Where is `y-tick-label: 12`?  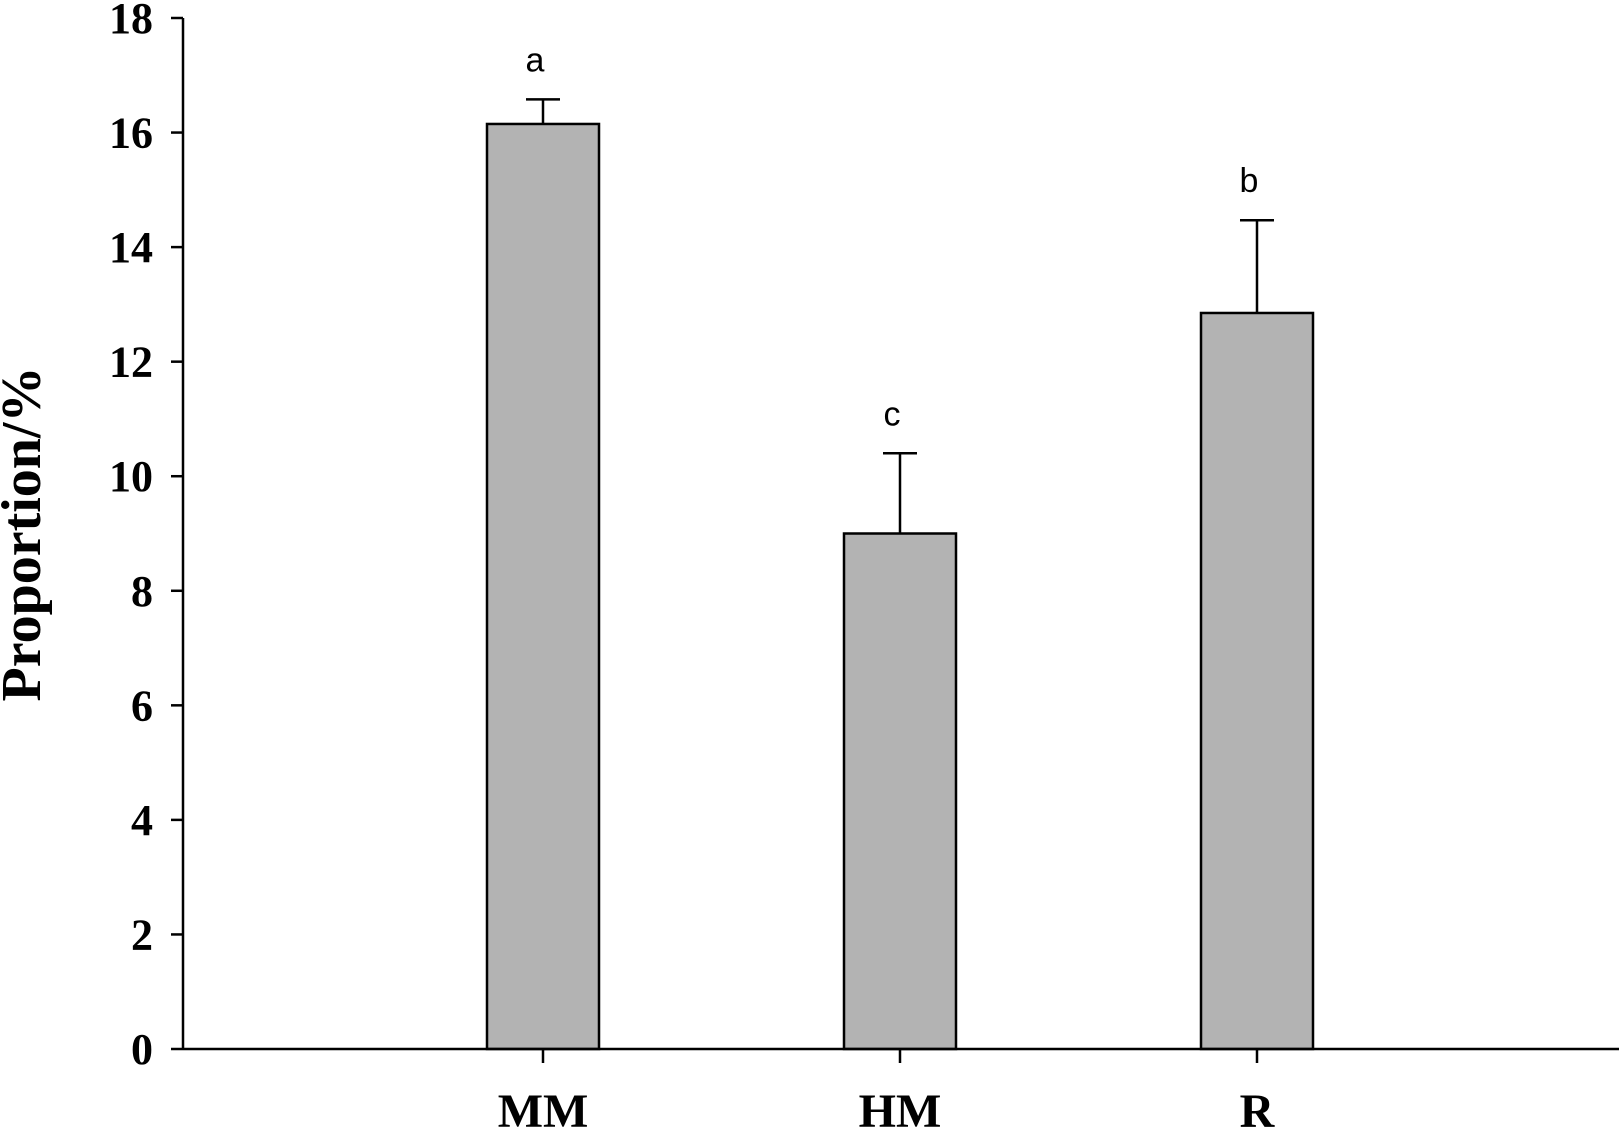
y-tick-label: 12 is located at coordinates (131, 362).